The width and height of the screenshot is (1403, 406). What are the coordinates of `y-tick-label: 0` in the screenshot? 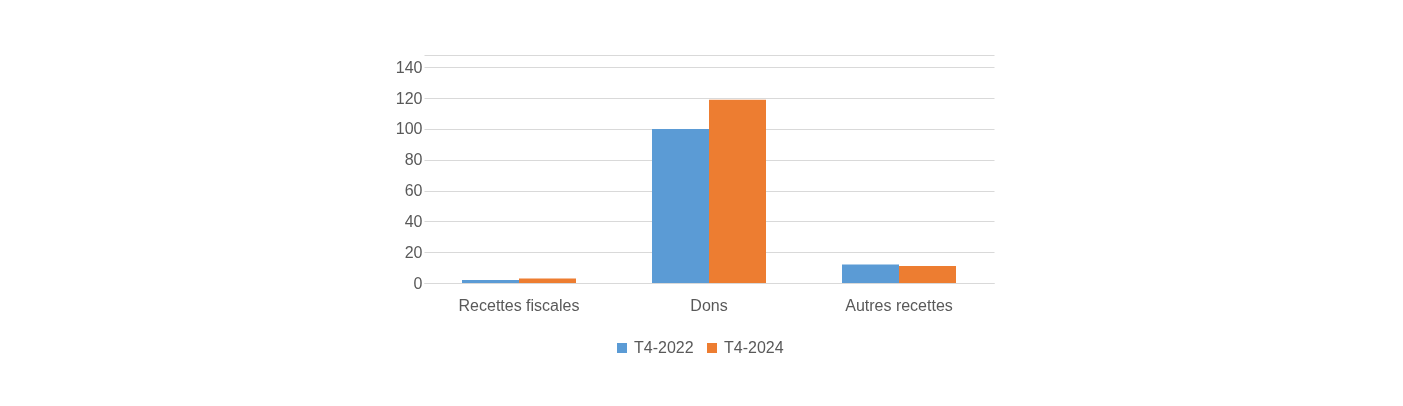 It's located at (418, 283).